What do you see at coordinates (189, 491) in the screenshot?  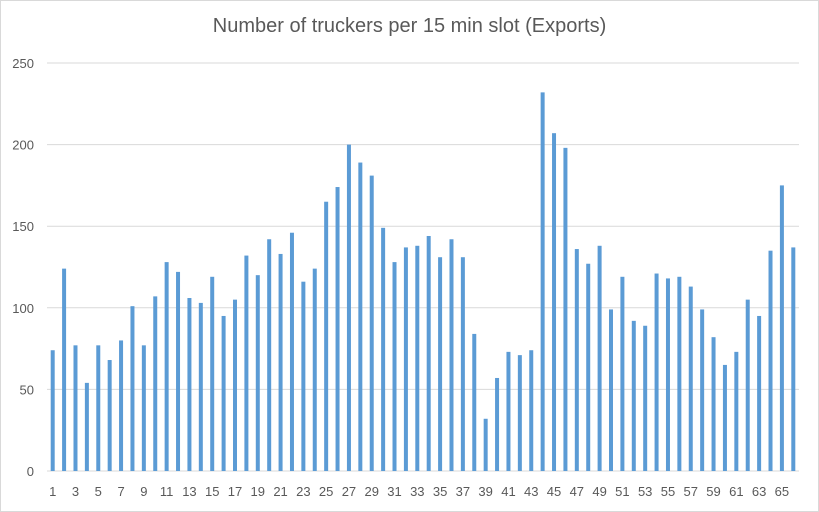 I see `x-tick-label: 13` at bounding box center [189, 491].